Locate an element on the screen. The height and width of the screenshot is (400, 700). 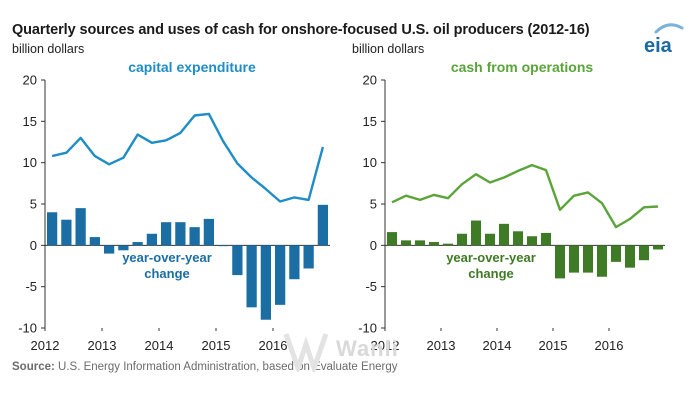
left-y-unit-label: billion dollars is located at coordinates (48, 49).